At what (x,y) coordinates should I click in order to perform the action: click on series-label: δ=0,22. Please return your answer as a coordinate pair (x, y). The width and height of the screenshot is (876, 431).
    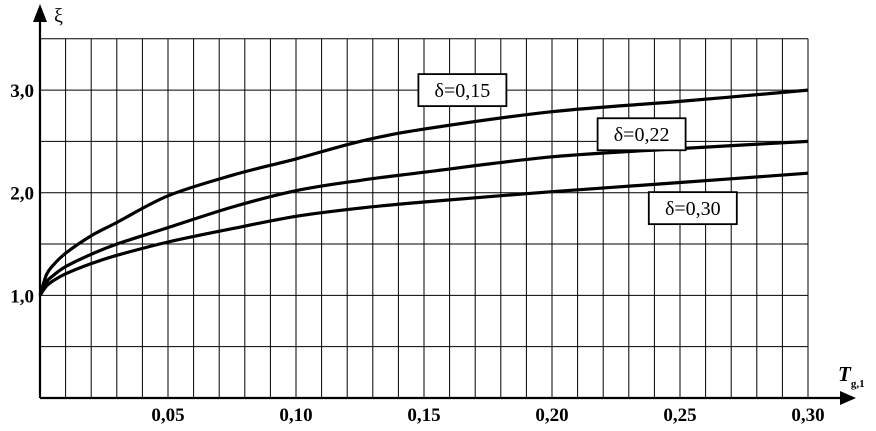
    Looking at the image, I should click on (641, 134).